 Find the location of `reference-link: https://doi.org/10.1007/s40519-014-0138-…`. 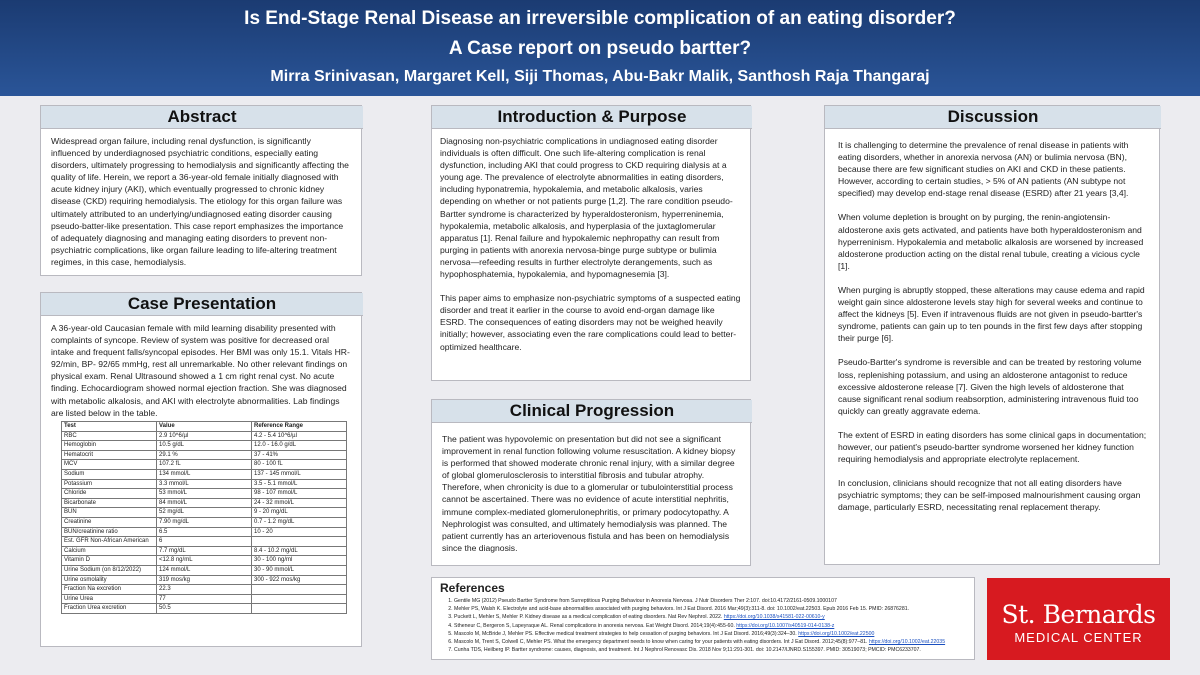

reference-link: https://doi.org/10.1007/s40519-014-0138-… is located at coordinates (785, 625).